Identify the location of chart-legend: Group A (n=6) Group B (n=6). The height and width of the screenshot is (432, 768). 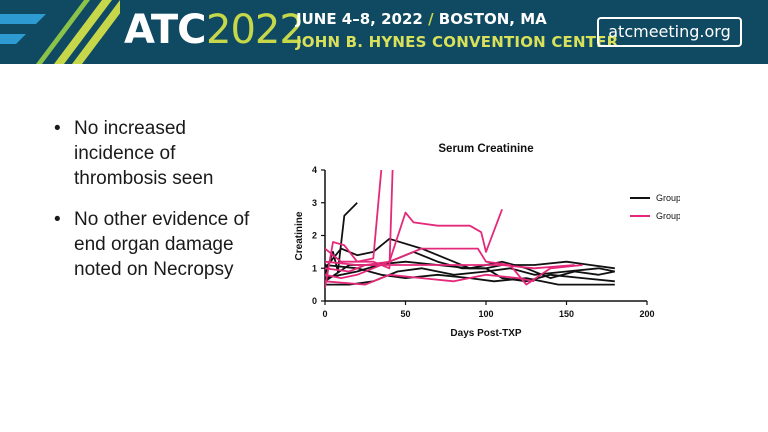
(655, 207).